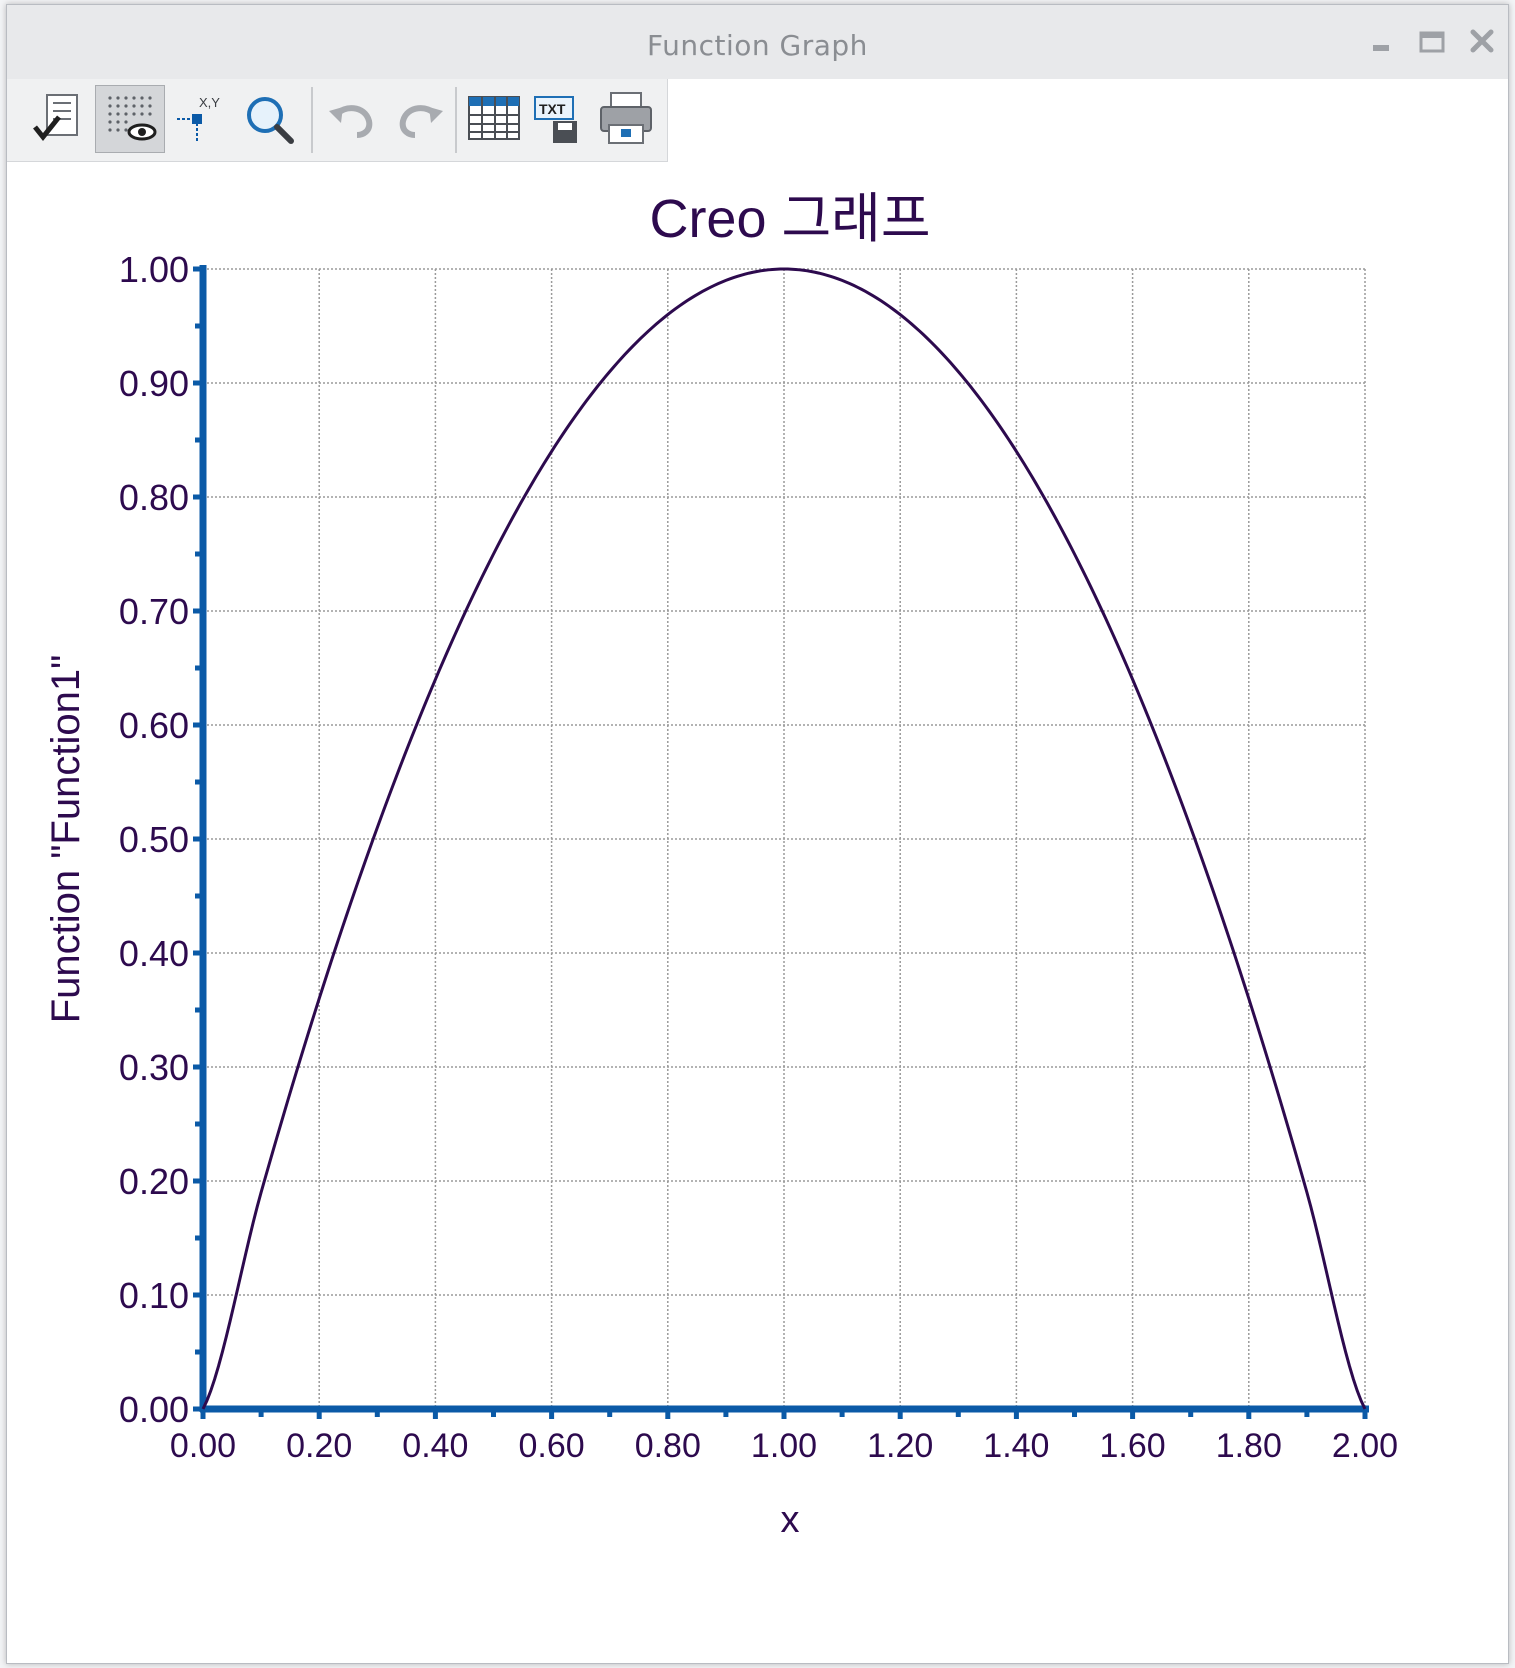  I want to click on redo-icon, so click(421, 121).